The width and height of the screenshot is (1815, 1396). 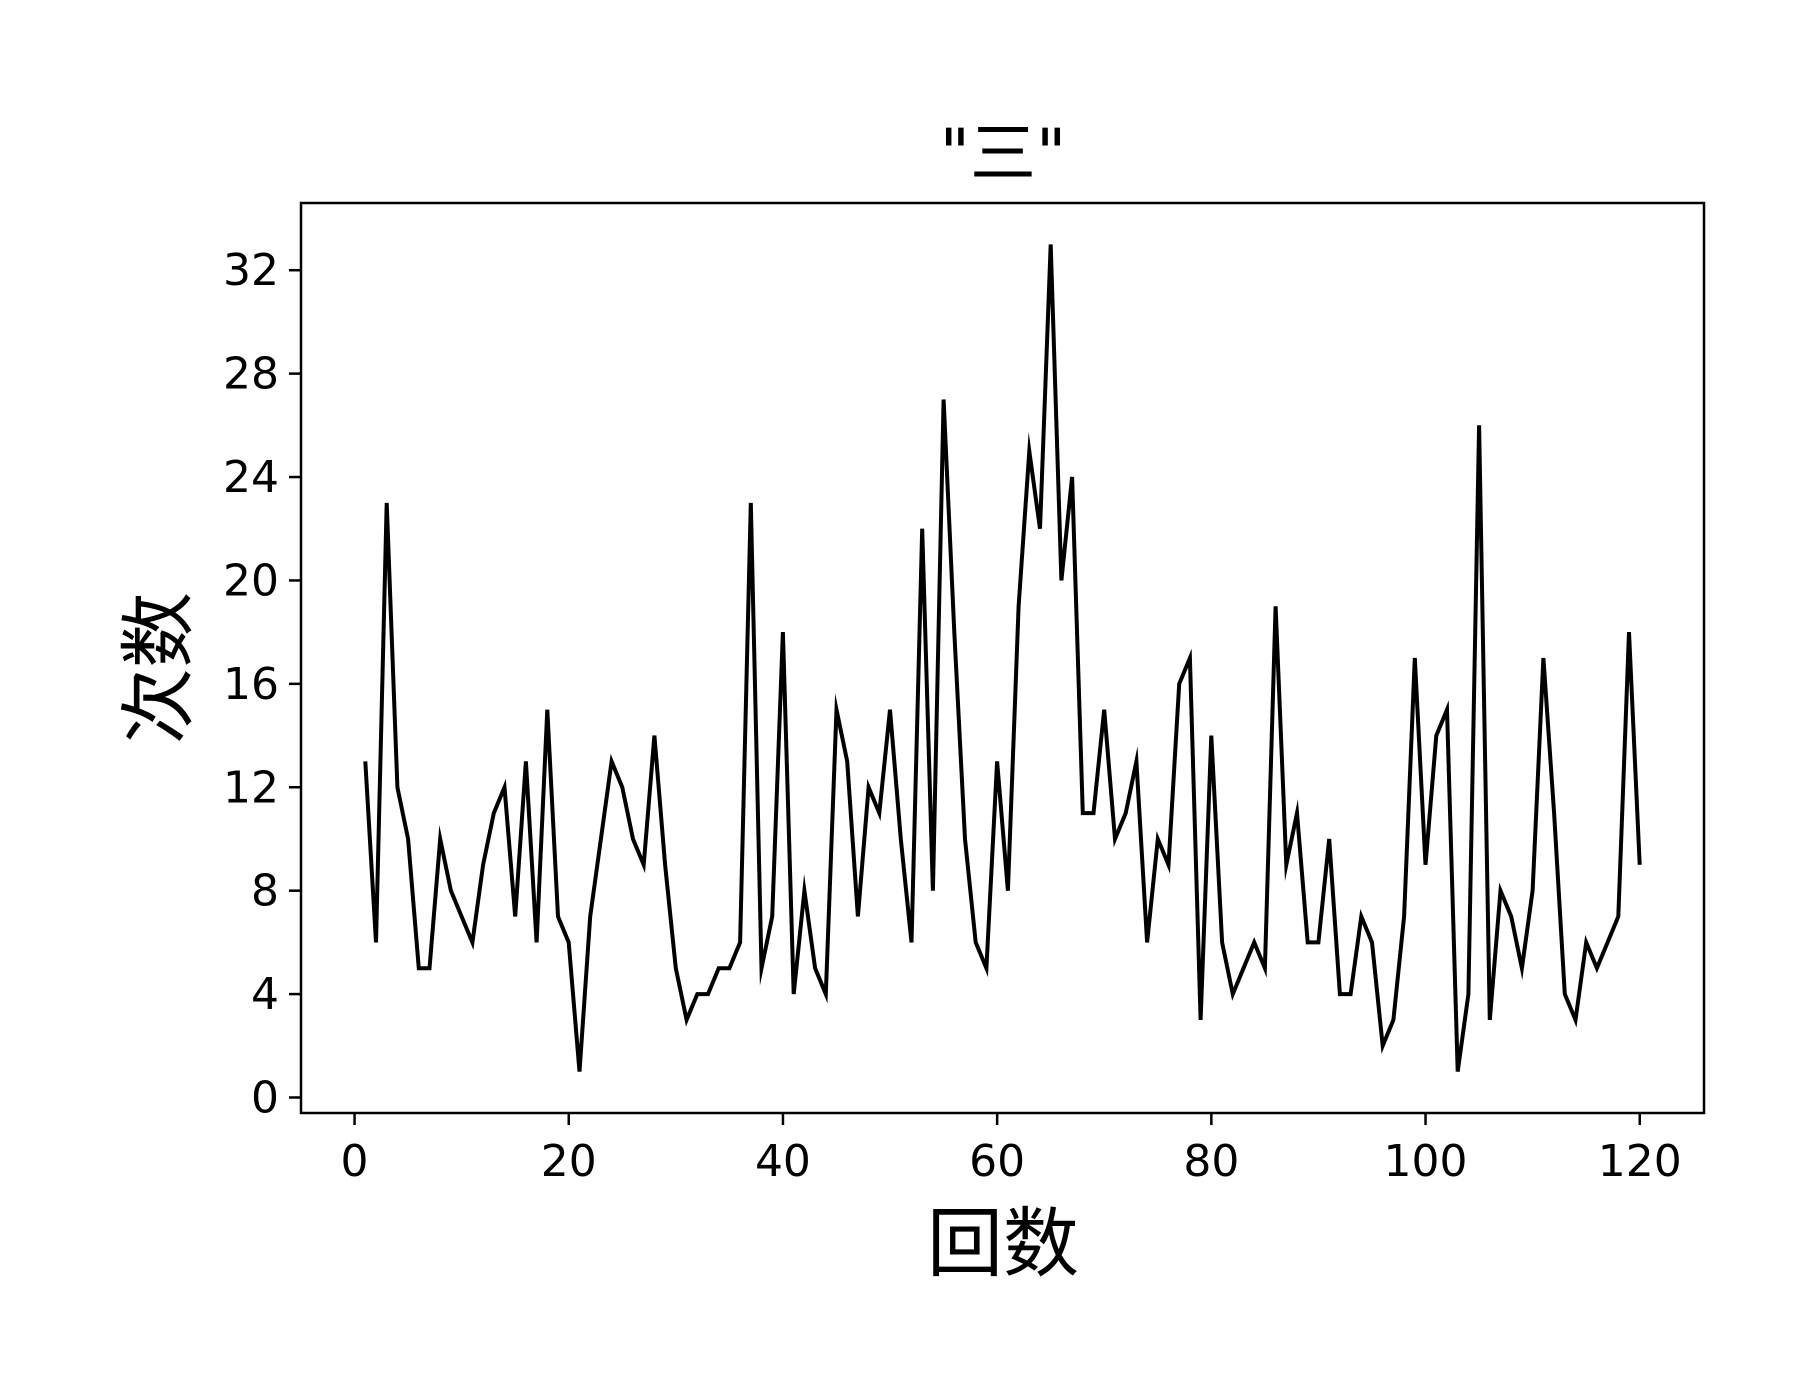 What do you see at coordinates (1003, 1243) in the screenshot?
I see `x-axis-title: 回数` at bounding box center [1003, 1243].